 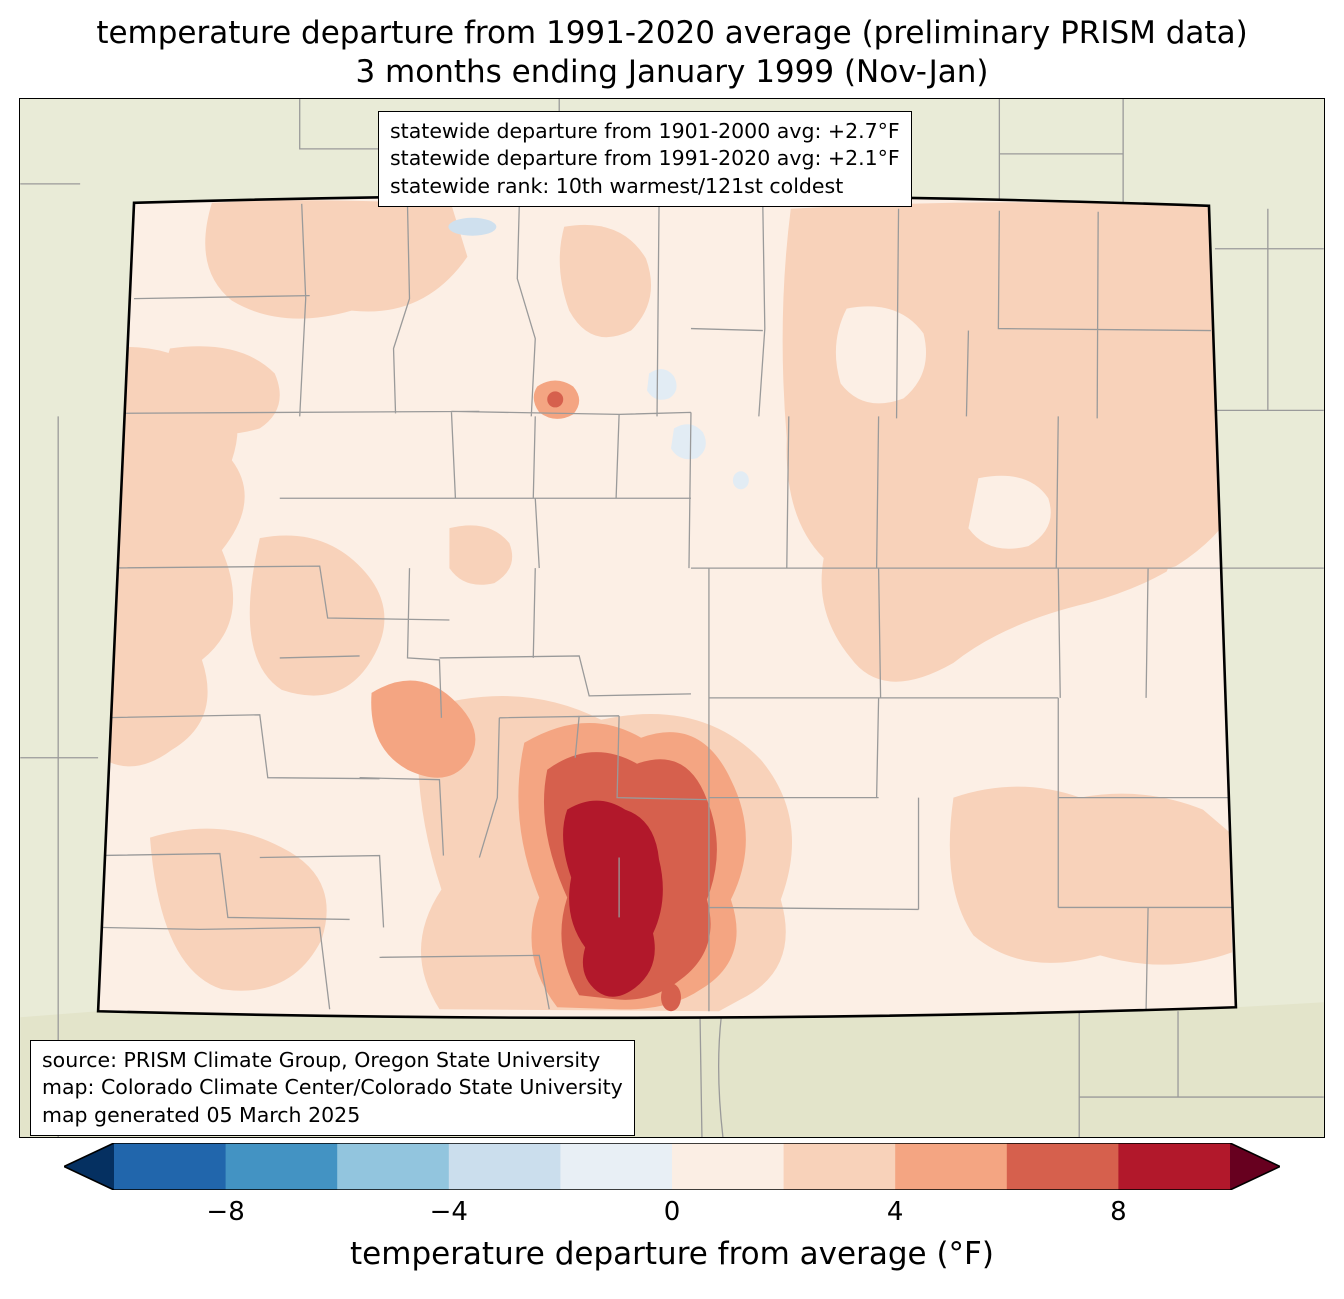 I want to click on anomaly-region-top-center, so click(x=605, y=281).